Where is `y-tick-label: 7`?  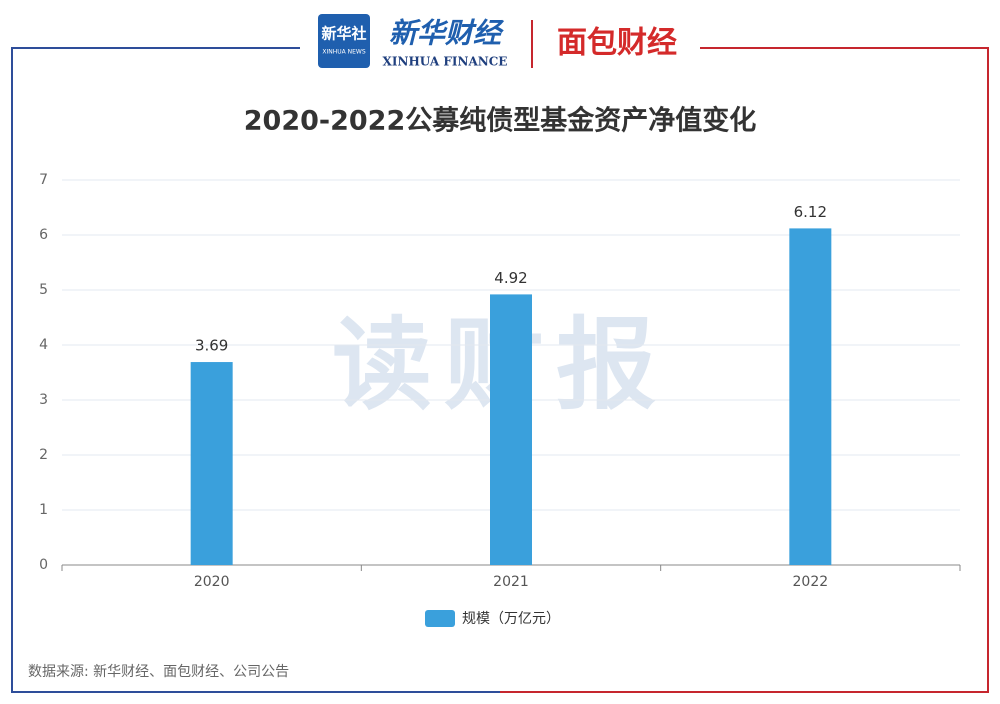
y-tick-label: 7 is located at coordinates (43, 180).